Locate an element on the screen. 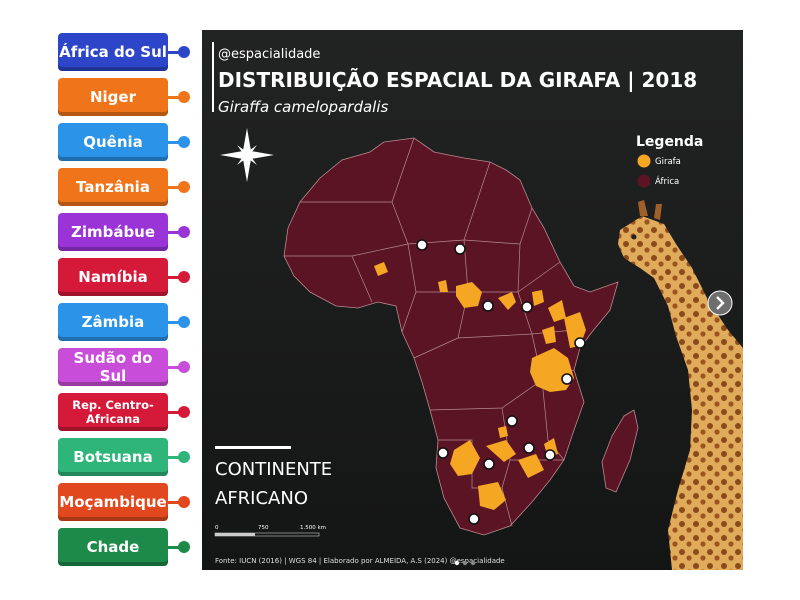 Image resolution: width=800 pixels, height=600 pixels. label-tile: Botsuana is located at coordinates (113, 457).